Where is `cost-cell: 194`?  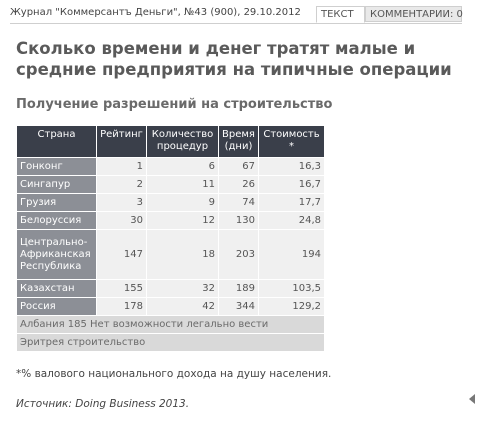
cost-cell: 194 is located at coordinates (291, 254).